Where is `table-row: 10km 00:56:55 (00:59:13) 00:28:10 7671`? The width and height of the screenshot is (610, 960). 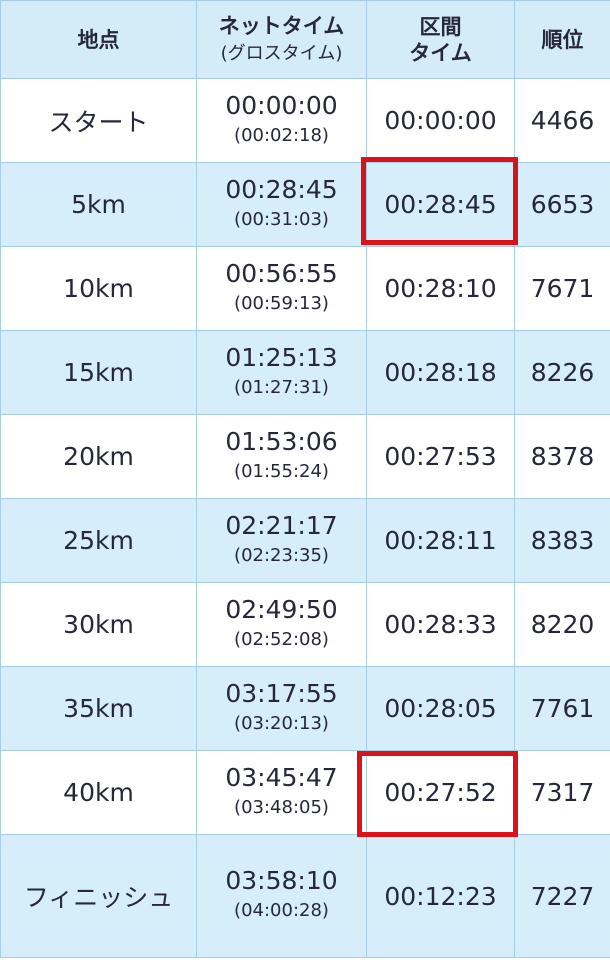 table-row: 10km 00:56:55 (00:59:13) 00:28:10 7671 is located at coordinates (305, 288).